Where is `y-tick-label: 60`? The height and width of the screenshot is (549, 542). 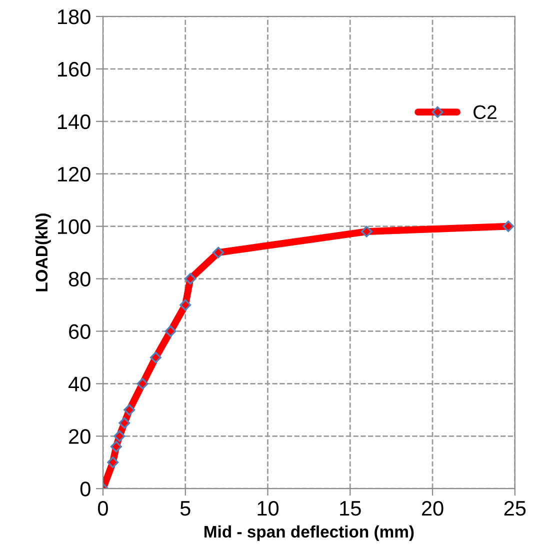 y-tick-label: 60 is located at coordinates (79, 331).